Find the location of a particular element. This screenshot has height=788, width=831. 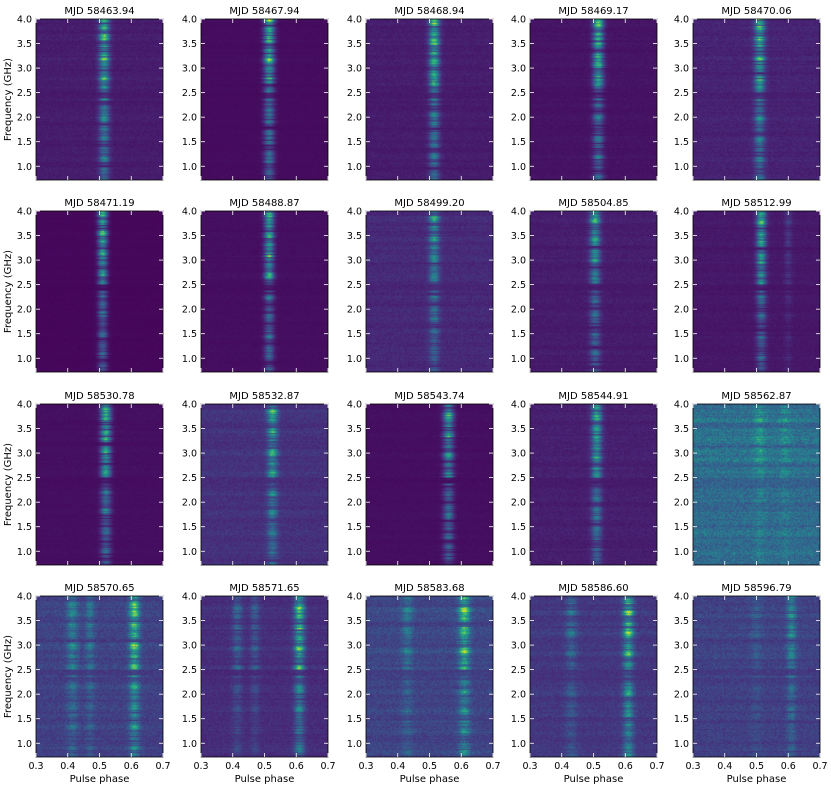

x-axis-label: Pulse phase is located at coordinates (265, 779).